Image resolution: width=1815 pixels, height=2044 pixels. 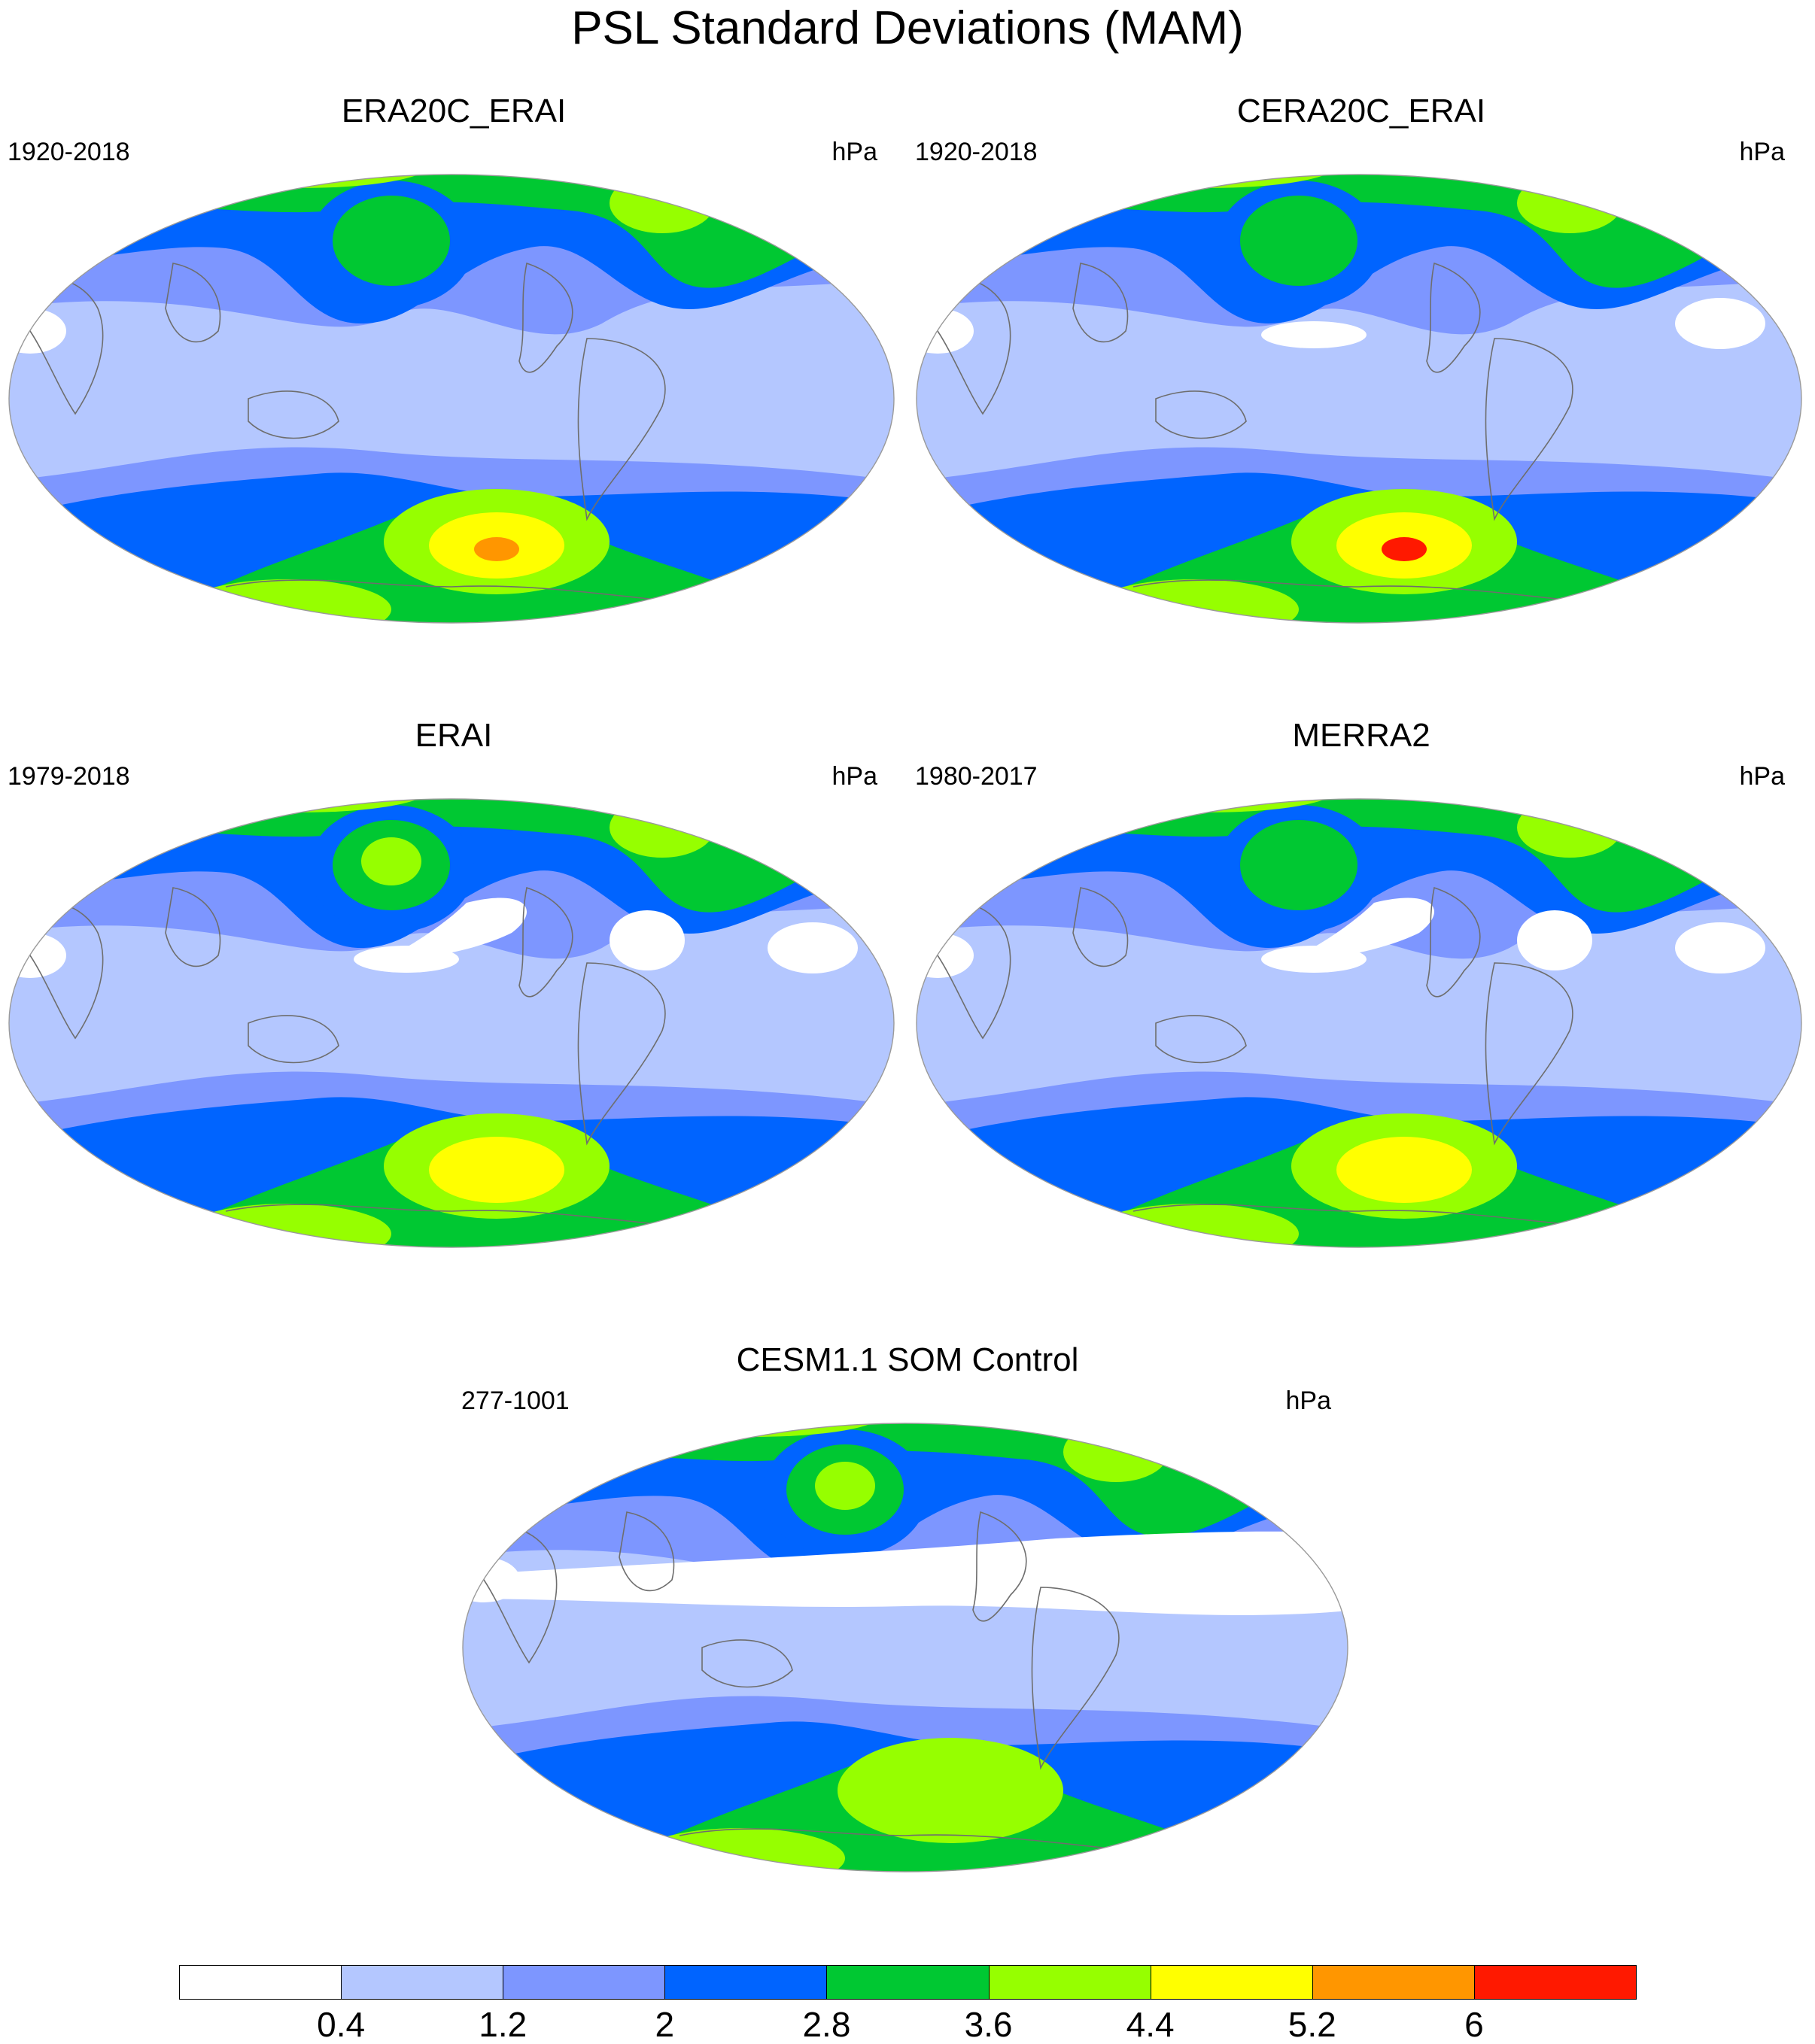 What do you see at coordinates (1314, 334) in the screenshot?
I see `tropical-white-pacific` at bounding box center [1314, 334].